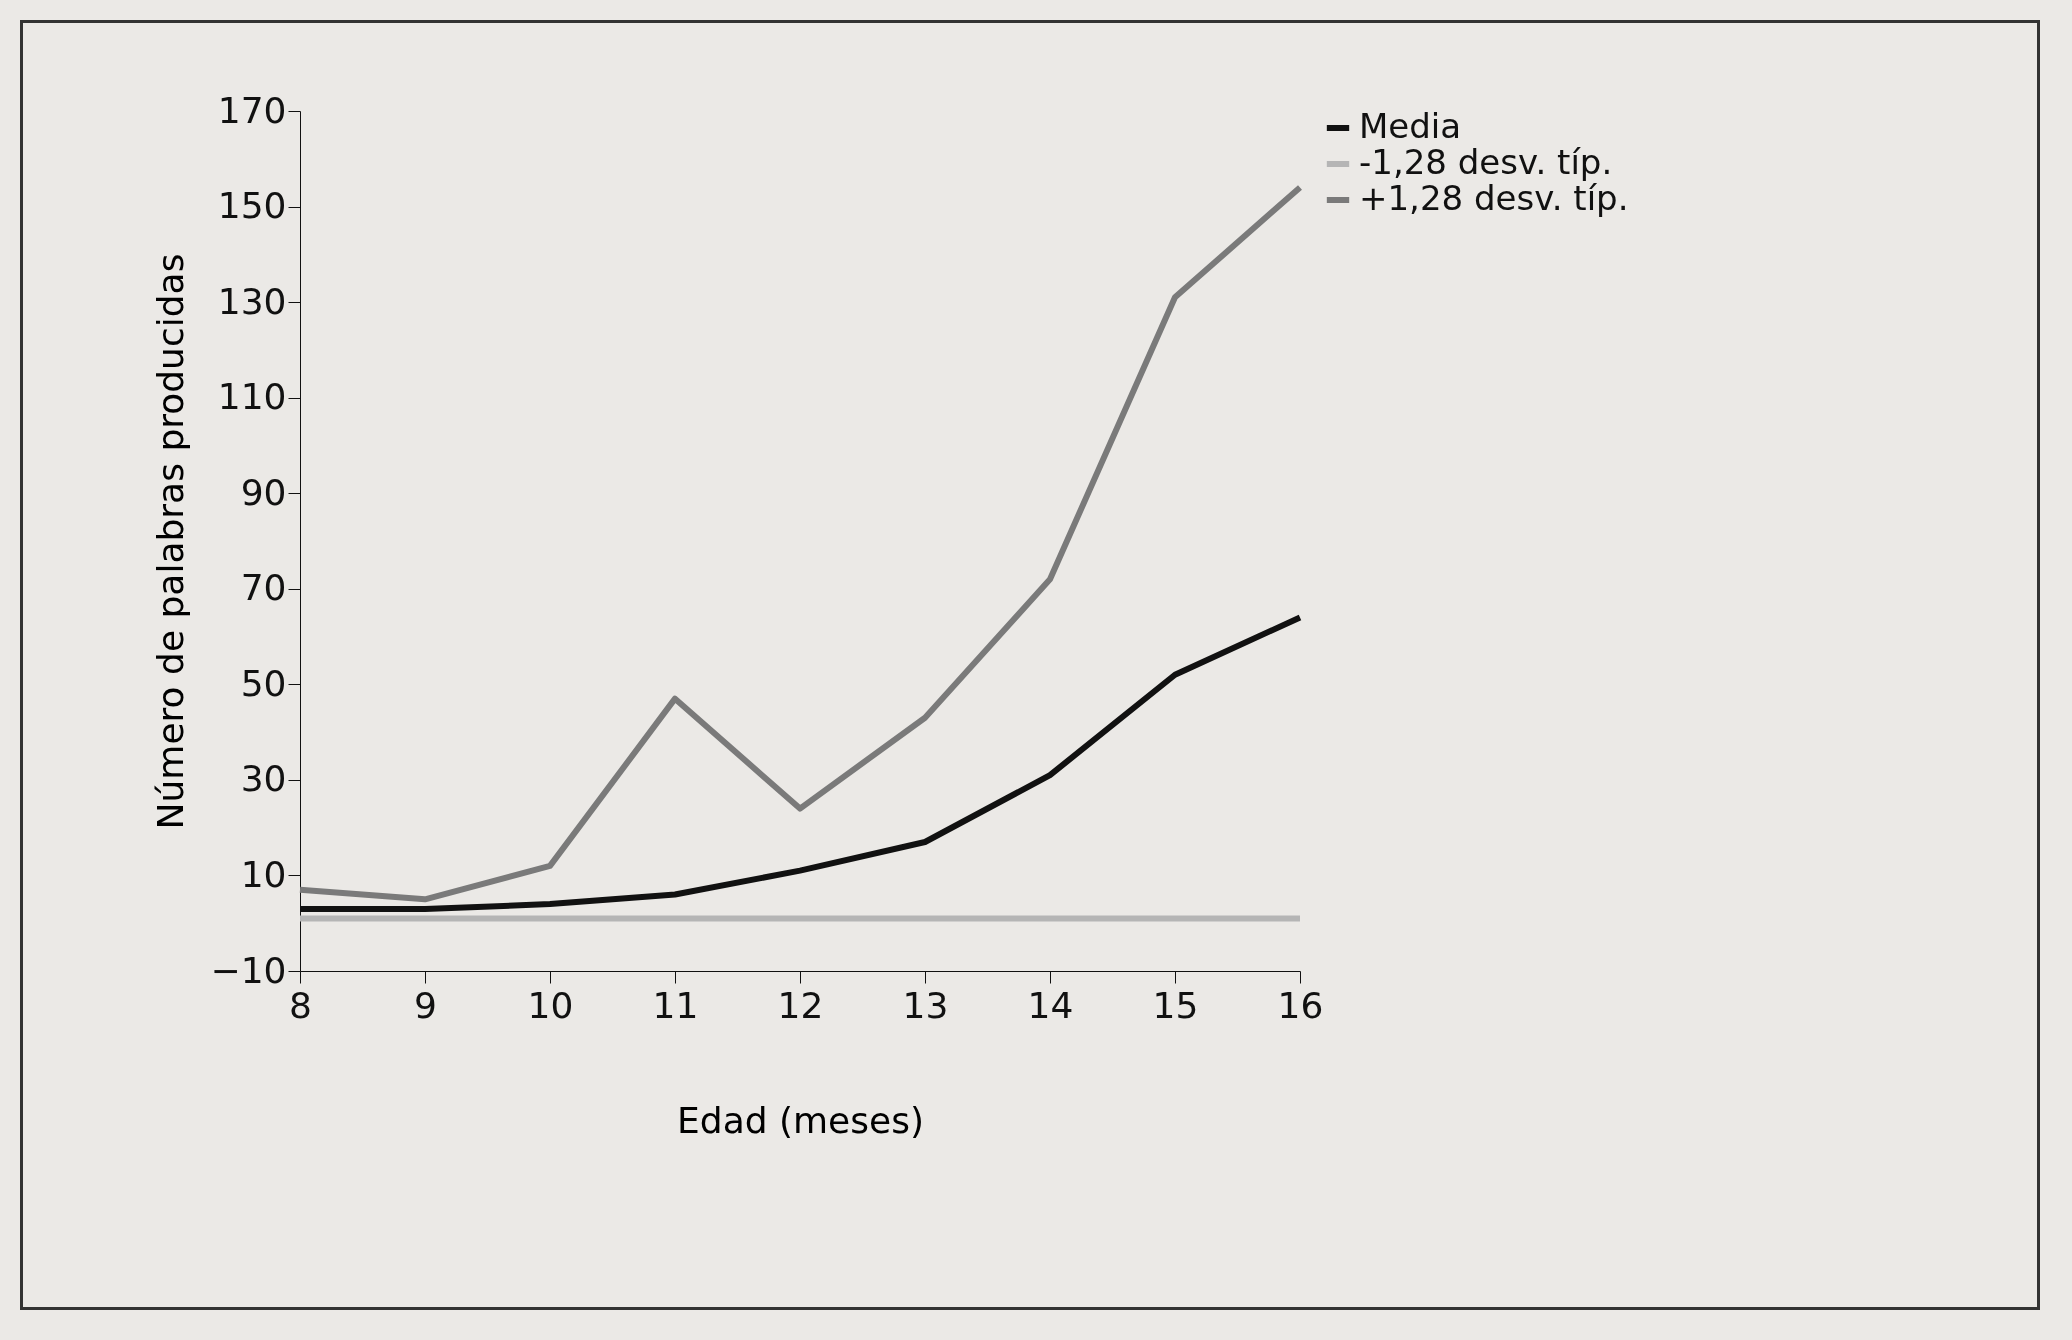 Image resolution: width=2072 pixels, height=1340 pixels. Describe the element at coordinates (170, 541) in the screenshot. I see `y-axis-title: Número de palabras producidas` at that location.